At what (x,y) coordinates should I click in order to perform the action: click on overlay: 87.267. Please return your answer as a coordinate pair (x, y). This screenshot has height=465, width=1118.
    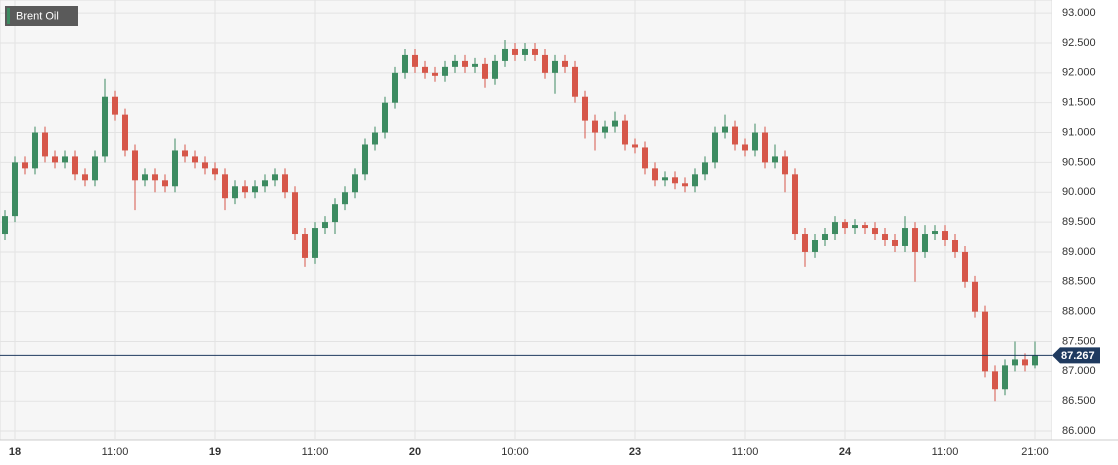
    Looking at the image, I should click on (550, 355).